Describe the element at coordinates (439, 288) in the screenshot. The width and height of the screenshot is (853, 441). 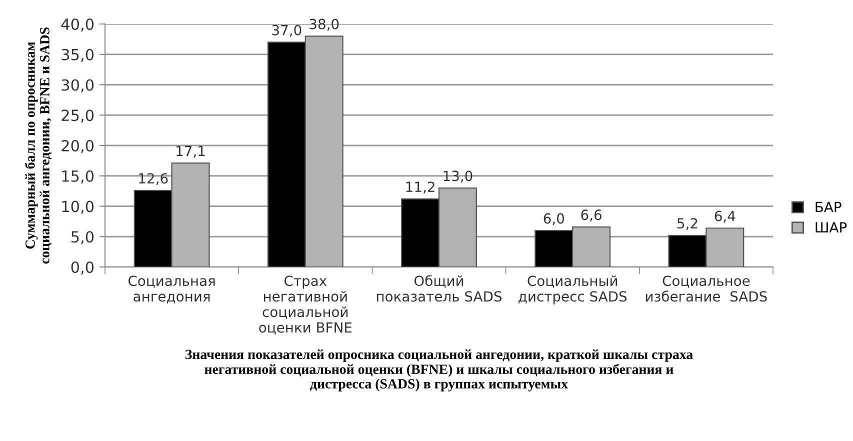
I see `x-tick-label: Общий показатель SADS` at that location.